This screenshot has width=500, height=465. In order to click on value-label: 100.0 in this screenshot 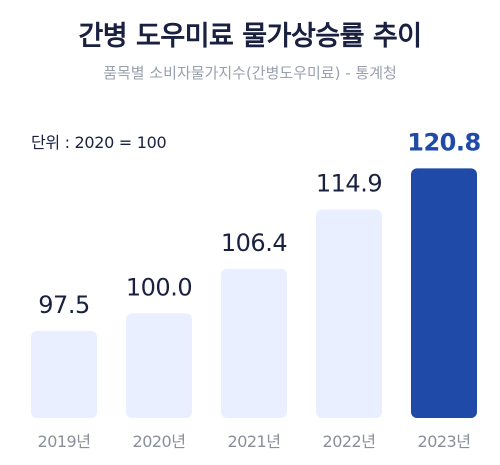, I will do `click(159, 287)`.